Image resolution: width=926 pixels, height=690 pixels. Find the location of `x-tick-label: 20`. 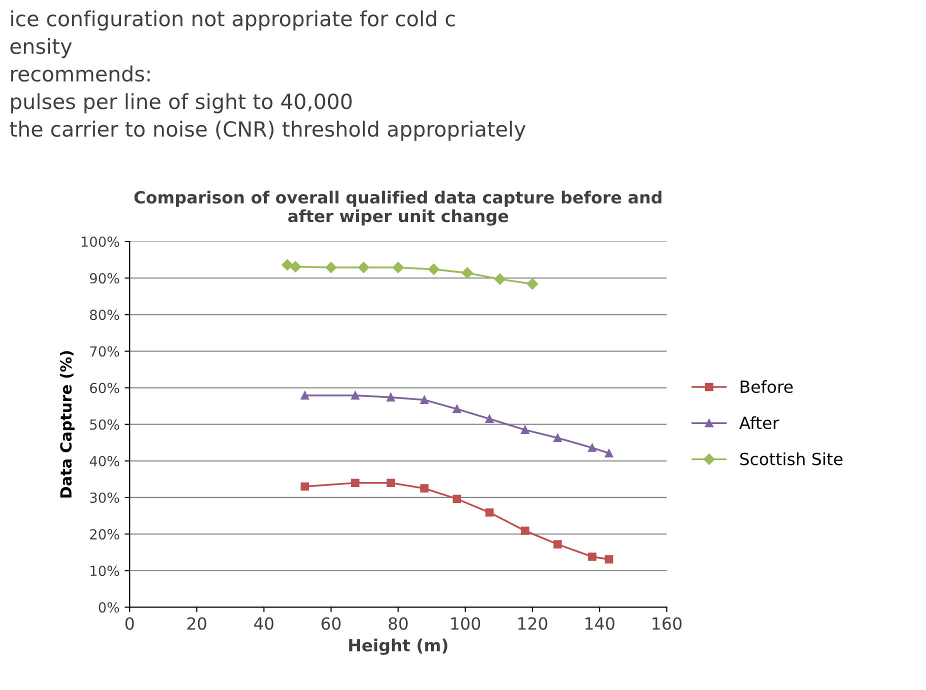

x-tick-label: 20 is located at coordinates (196, 623).